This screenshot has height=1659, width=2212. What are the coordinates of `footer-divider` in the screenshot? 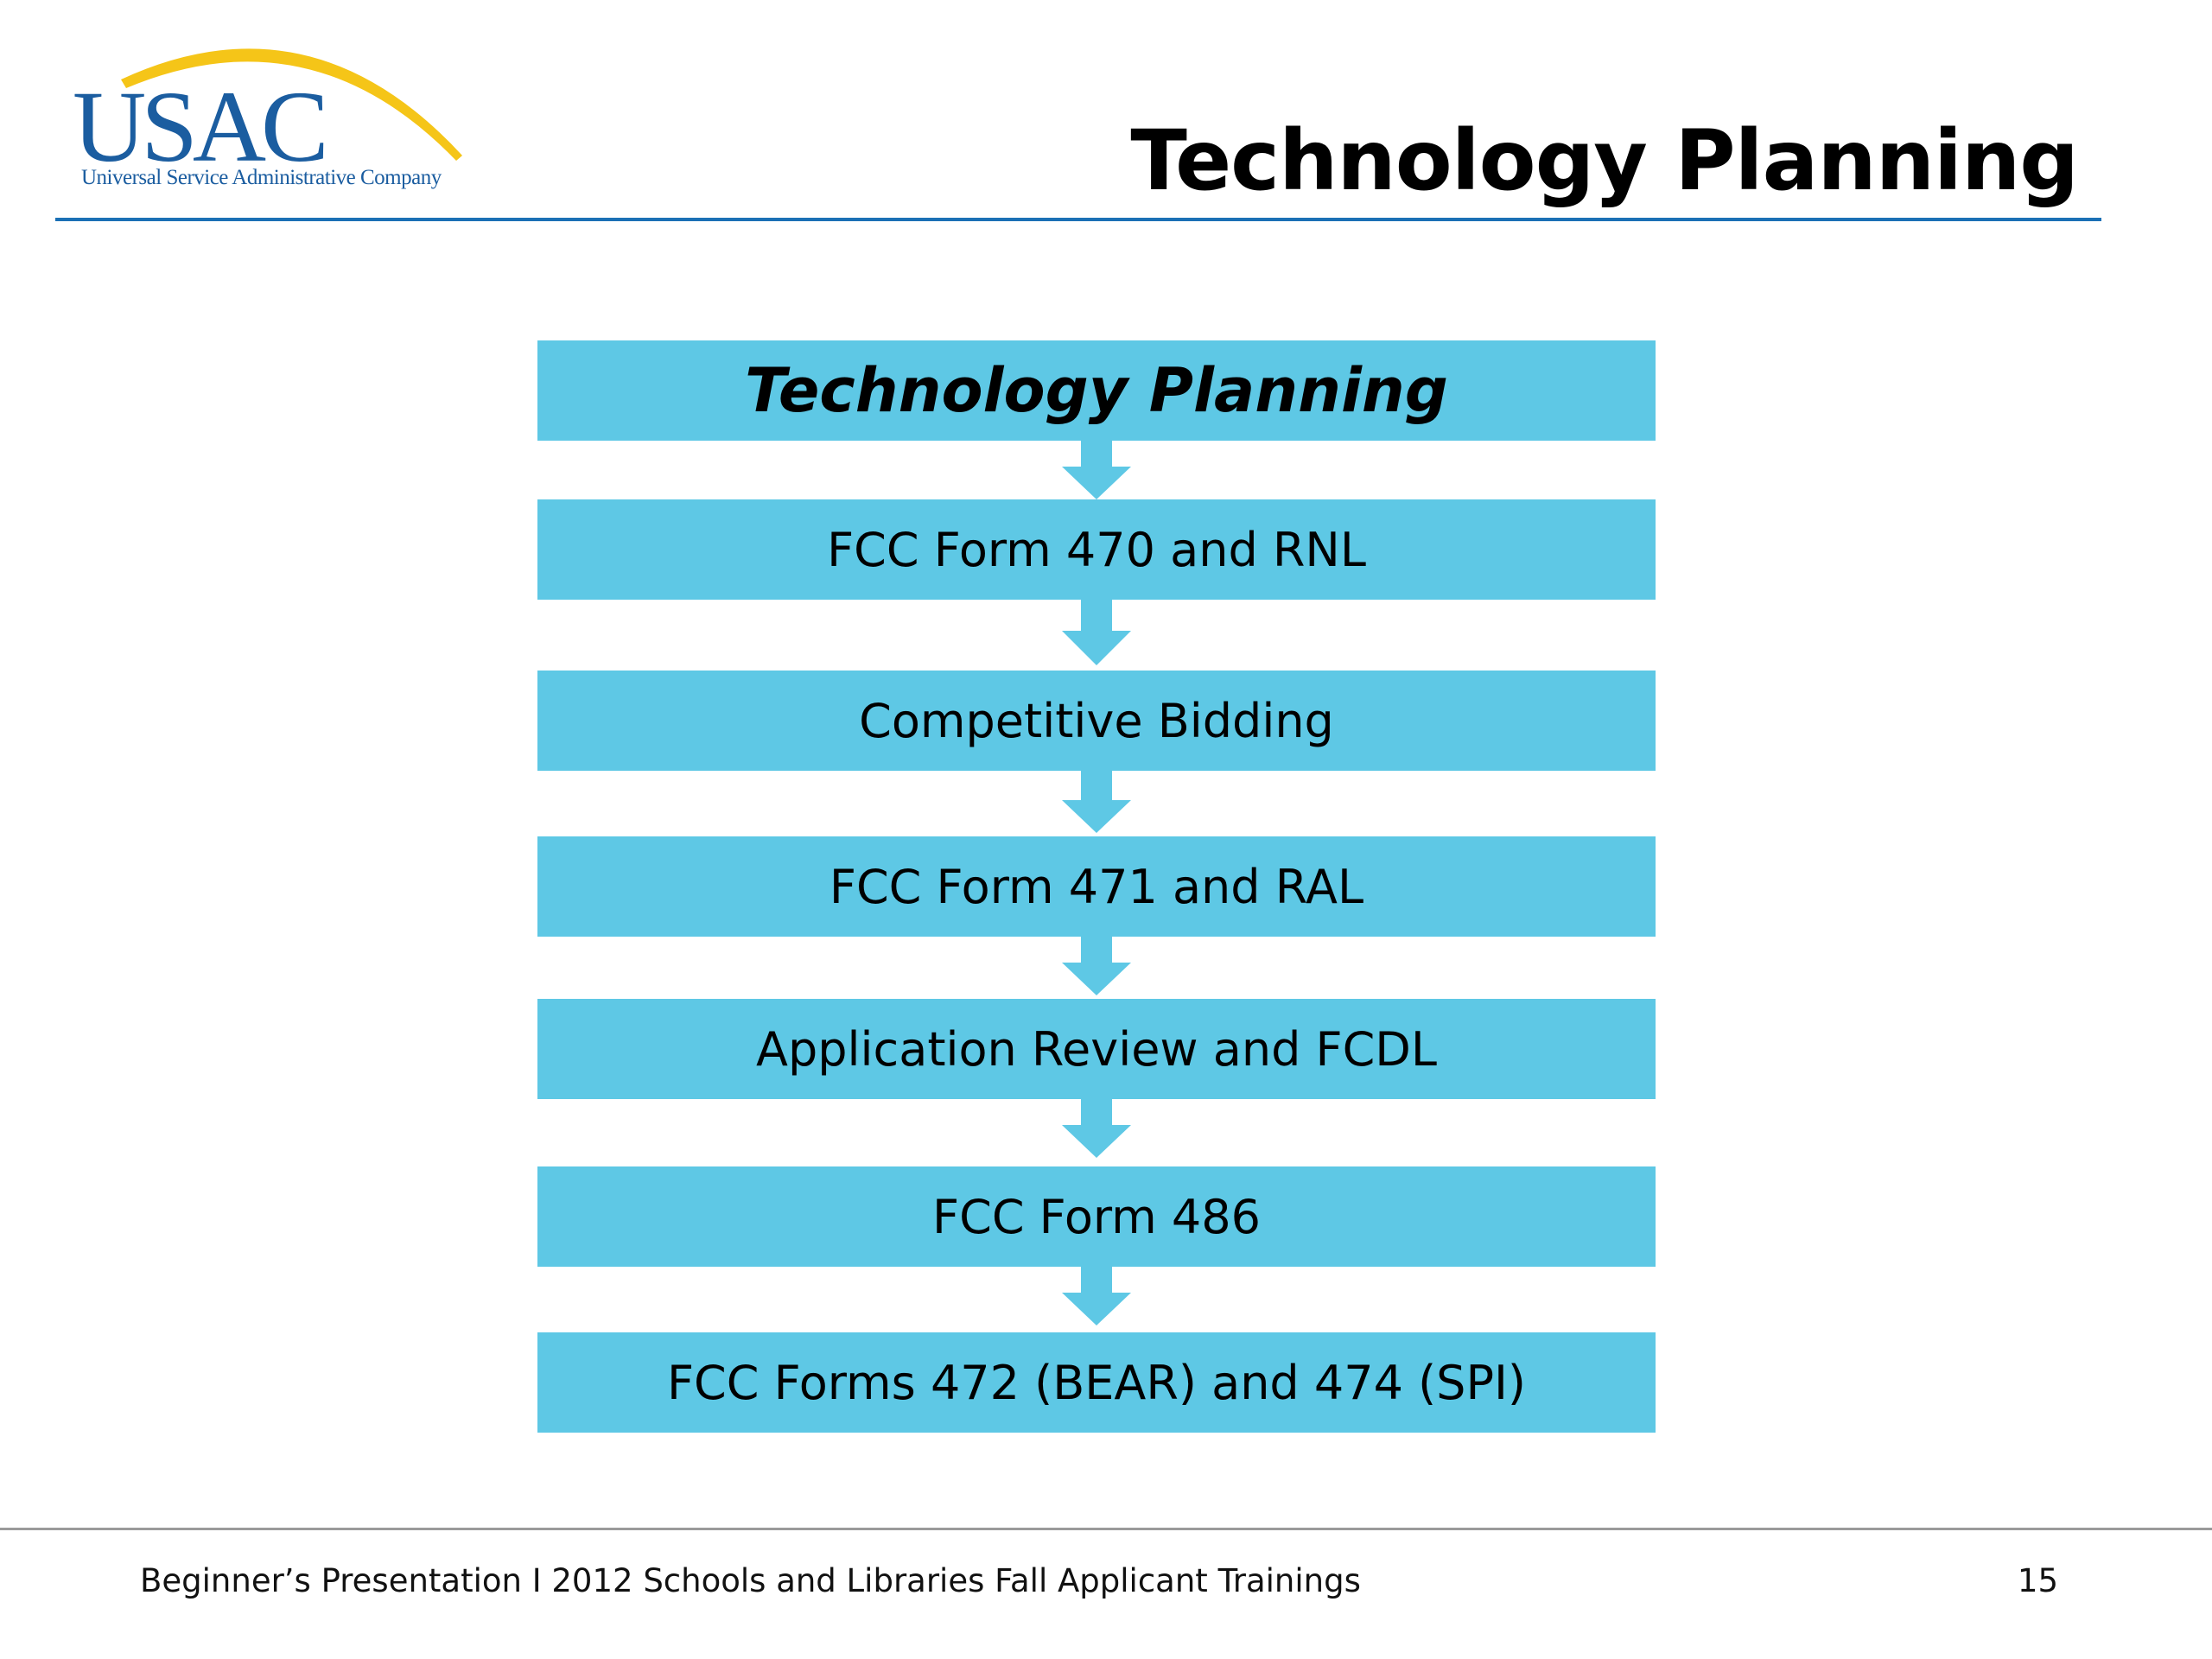 It's located at (1106, 1529).